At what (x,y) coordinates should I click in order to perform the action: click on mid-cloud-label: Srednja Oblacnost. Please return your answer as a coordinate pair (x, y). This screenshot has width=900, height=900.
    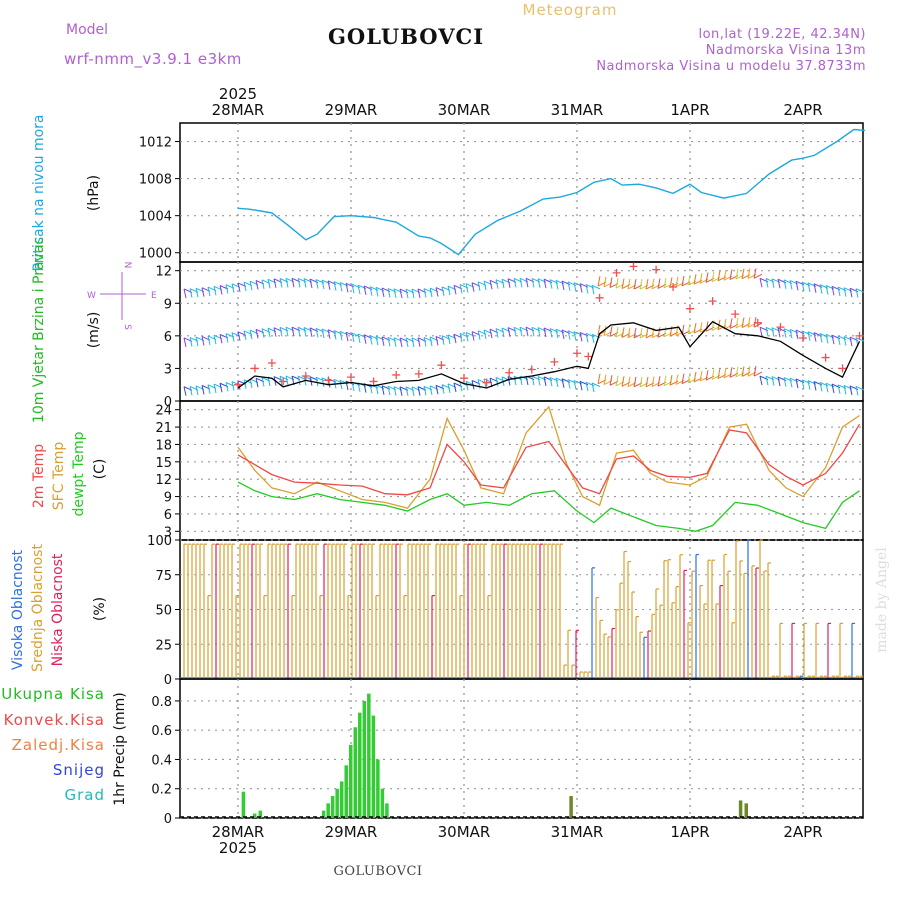
    Looking at the image, I should click on (38, 608).